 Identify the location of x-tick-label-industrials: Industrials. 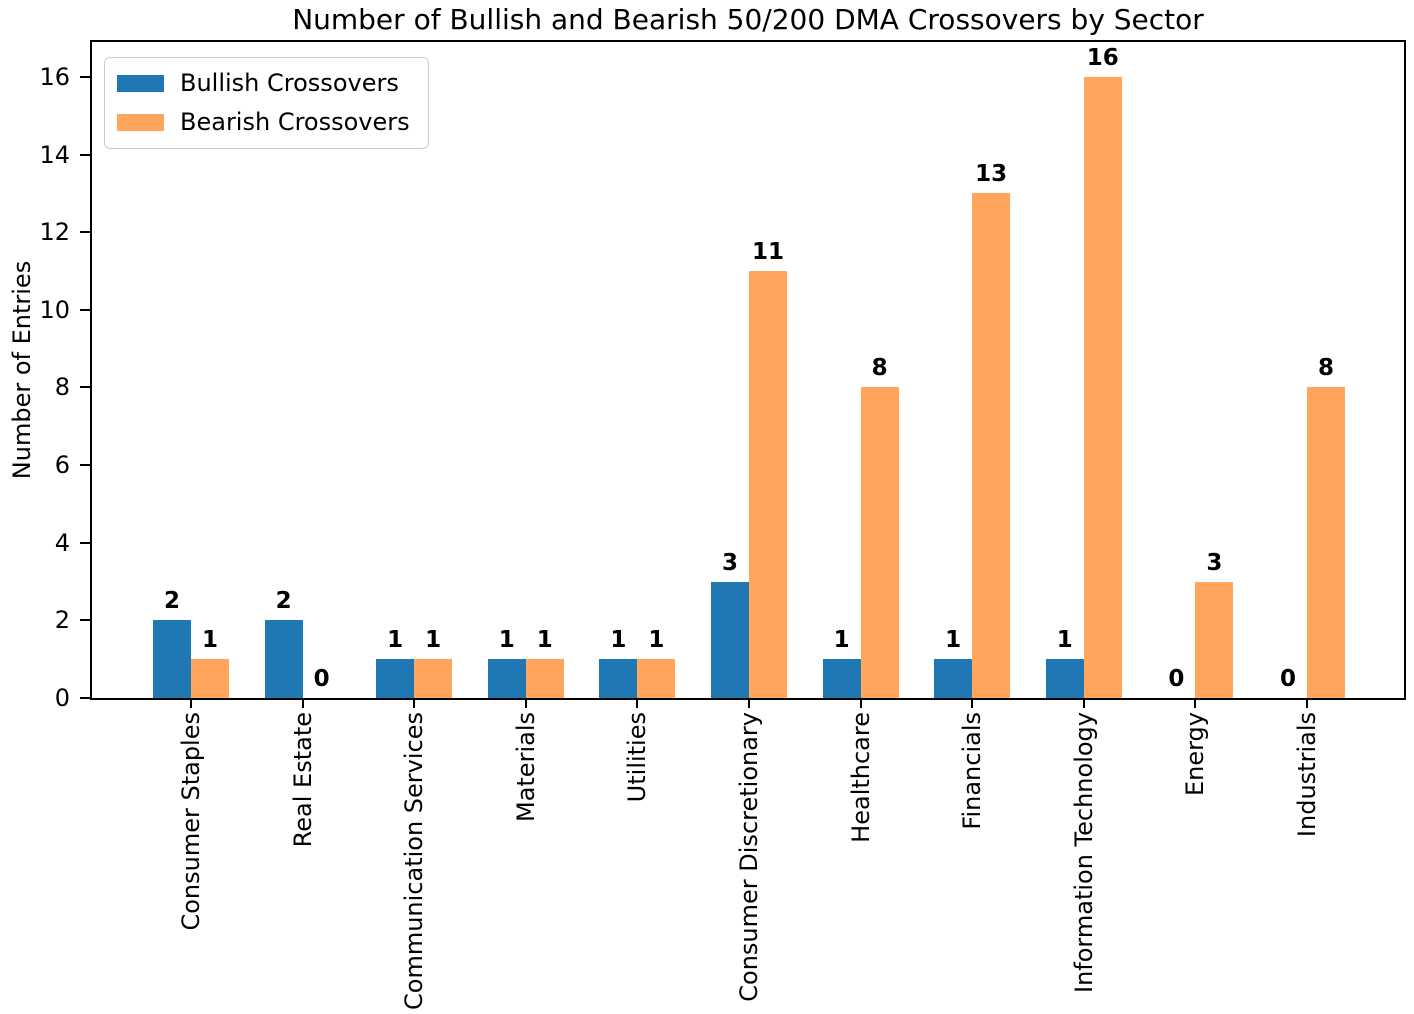
(1307, 775).